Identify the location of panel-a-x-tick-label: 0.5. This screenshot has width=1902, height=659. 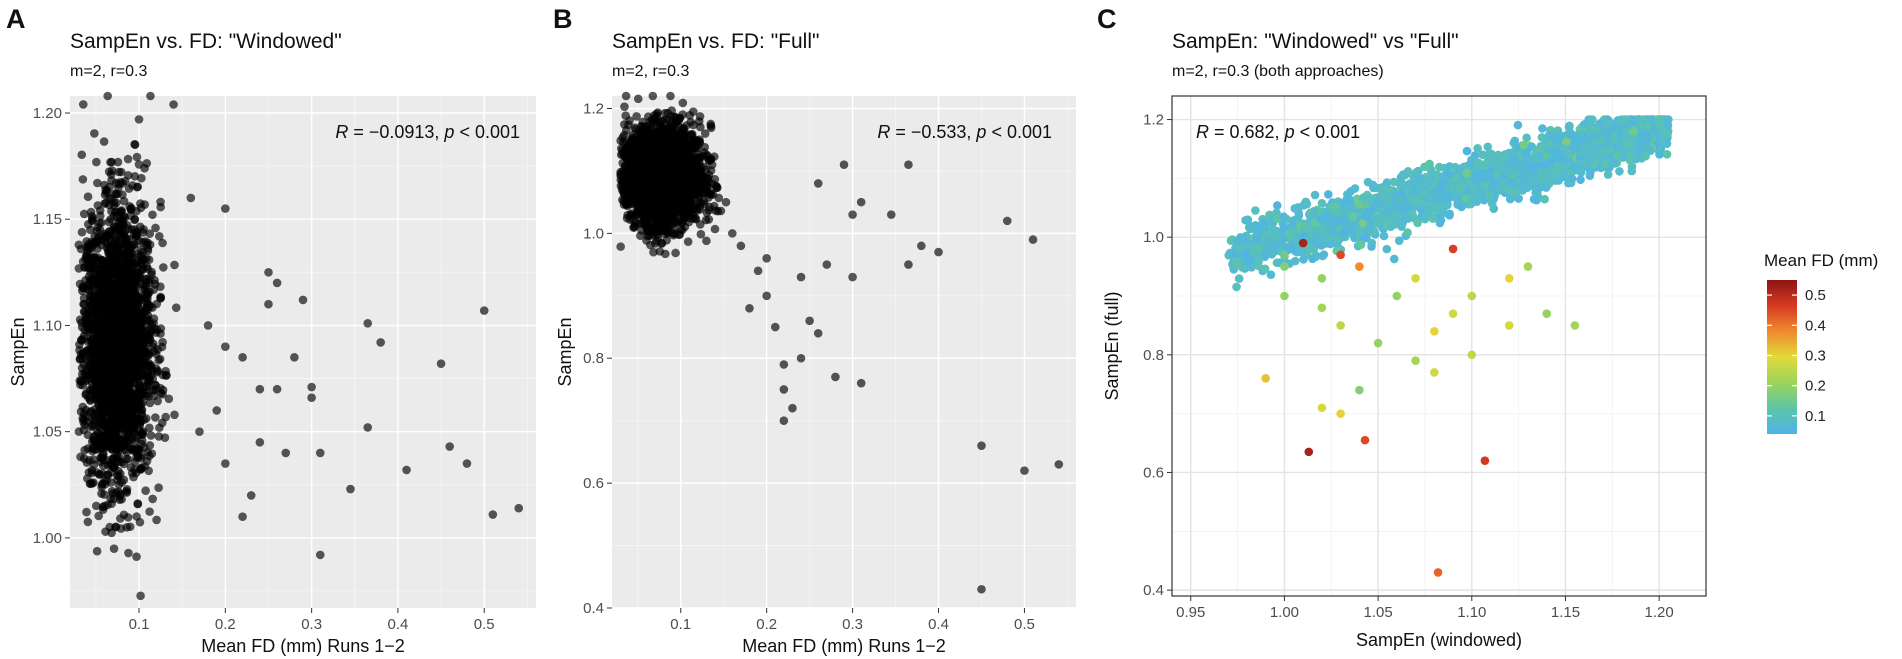
(484, 624).